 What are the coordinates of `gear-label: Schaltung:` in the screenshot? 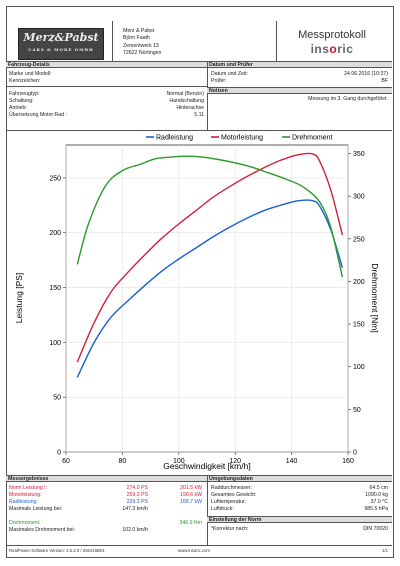 It's located at (21, 101).